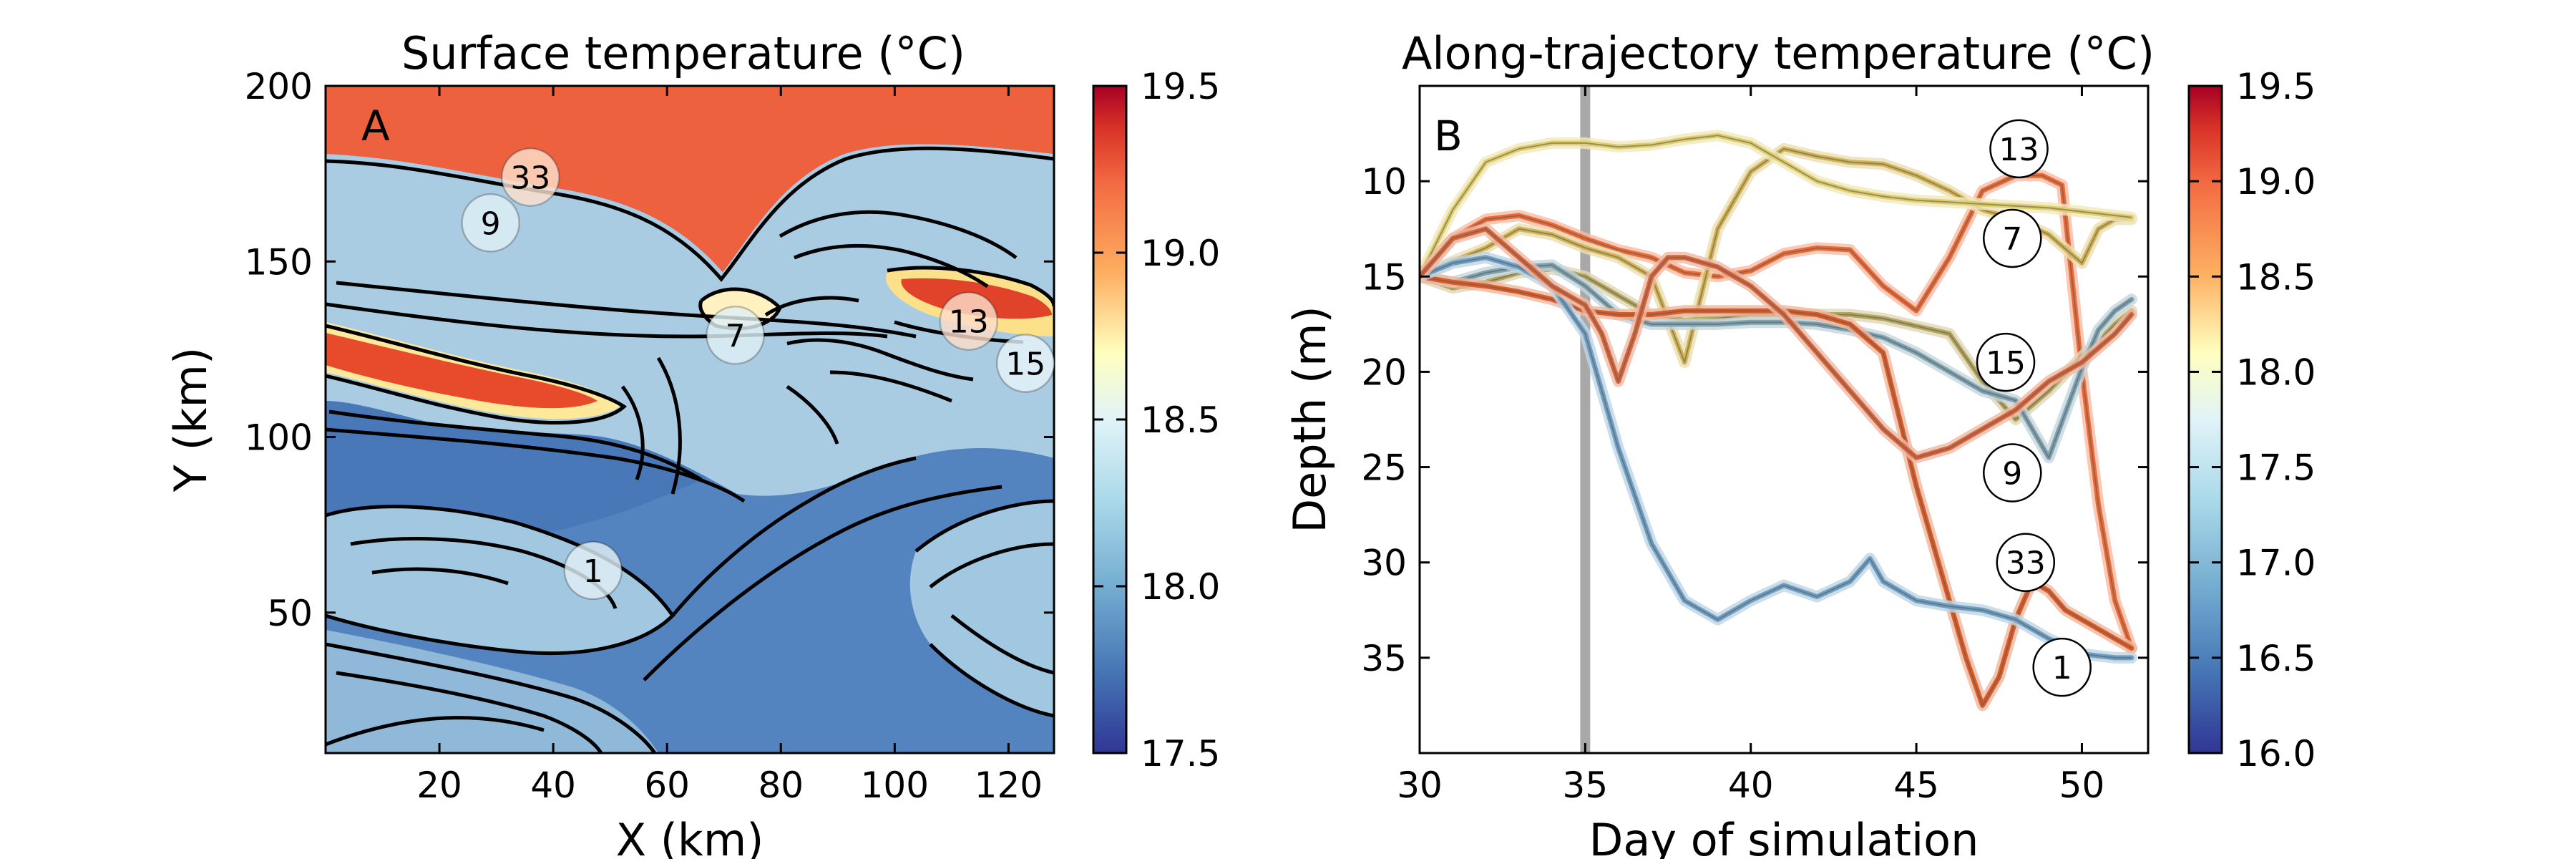 This screenshot has height=859, width=2576. I want to click on panel-b-letter: B, so click(1448, 136).